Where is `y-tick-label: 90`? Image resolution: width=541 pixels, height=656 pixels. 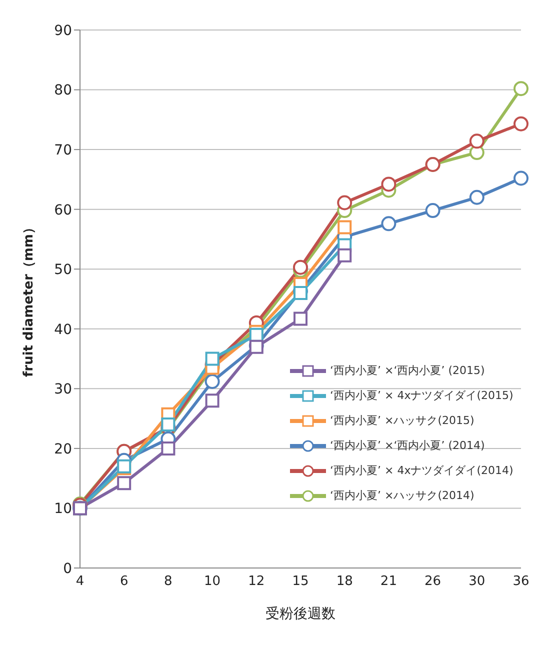 y-tick-label: 90 is located at coordinates (63, 30).